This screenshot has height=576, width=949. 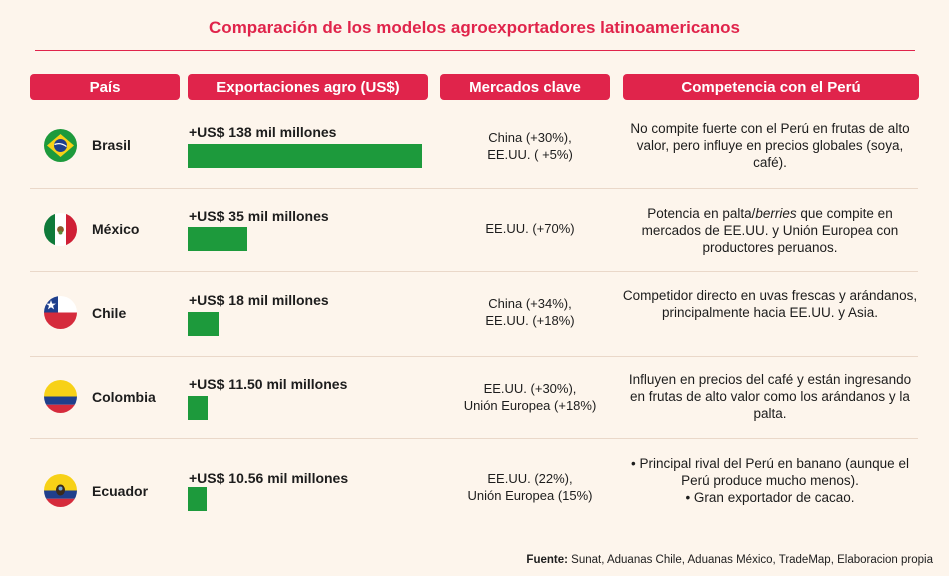 What do you see at coordinates (259, 216) in the screenshot?
I see `export-amount: +US$ 35 mil millones` at bounding box center [259, 216].